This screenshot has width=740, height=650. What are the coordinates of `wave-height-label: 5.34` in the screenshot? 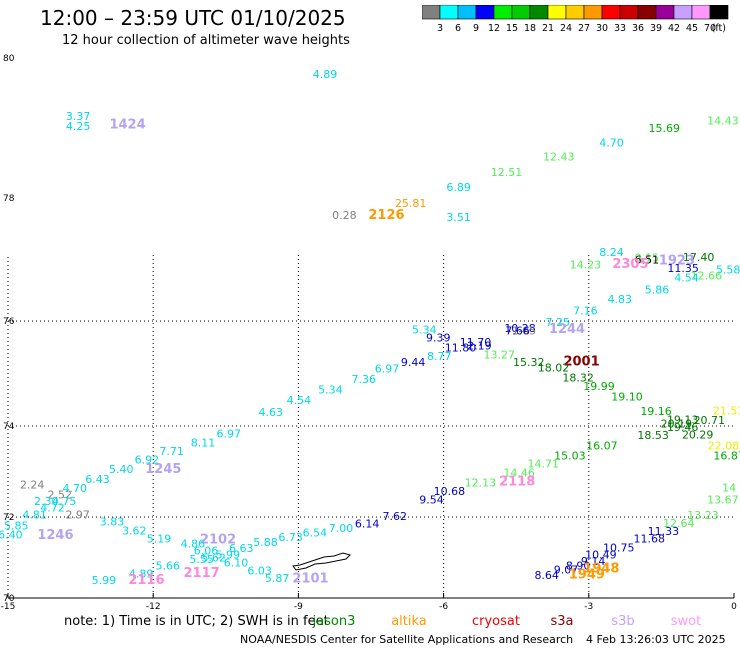 It's located at (424, 329).